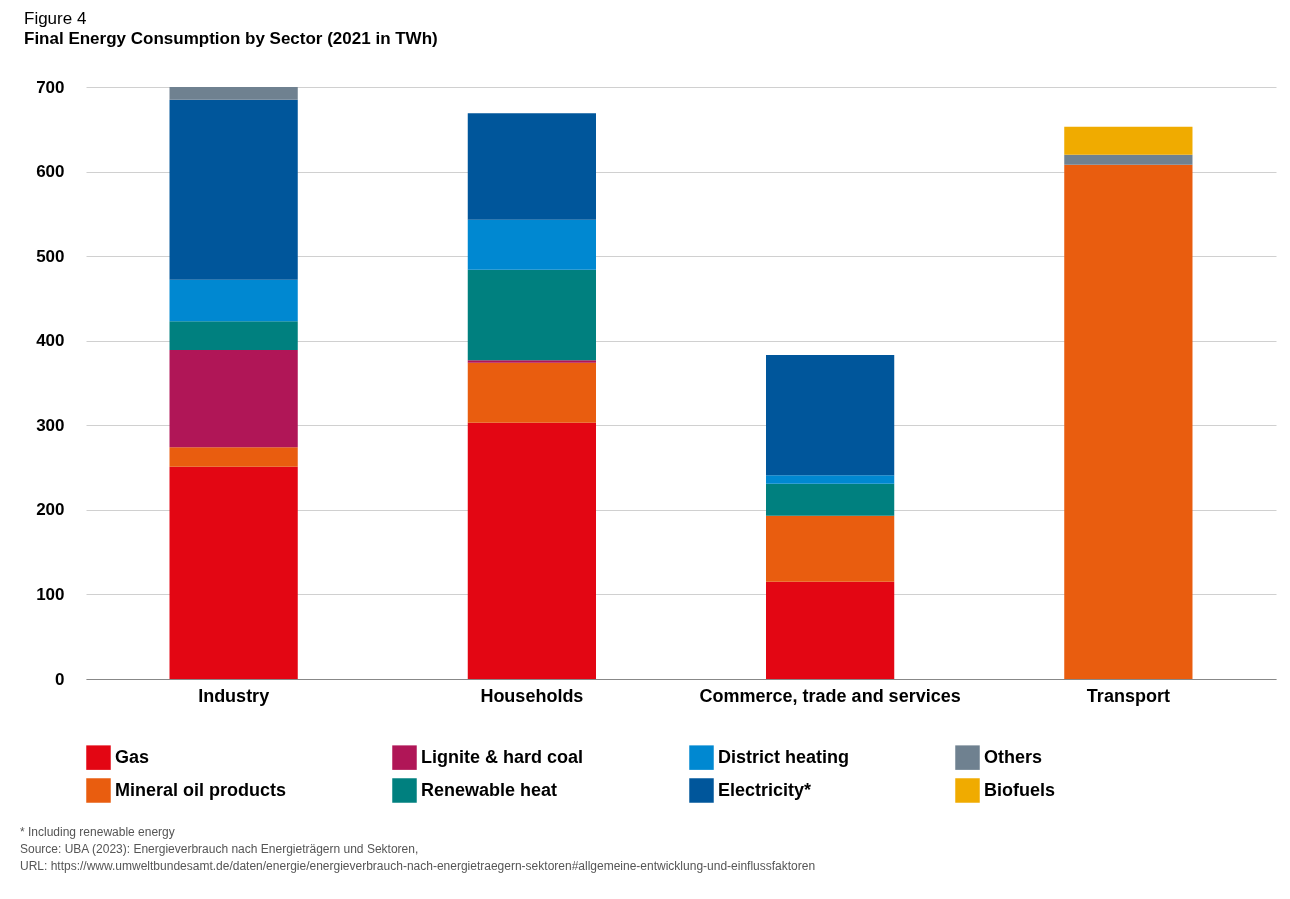 The height and width of the screenshot is (899, 1290). What do you see at coordinates (765, 789) in the screenshot?
I see `legend-label: Electricity*` at bounding box center [765, 789].